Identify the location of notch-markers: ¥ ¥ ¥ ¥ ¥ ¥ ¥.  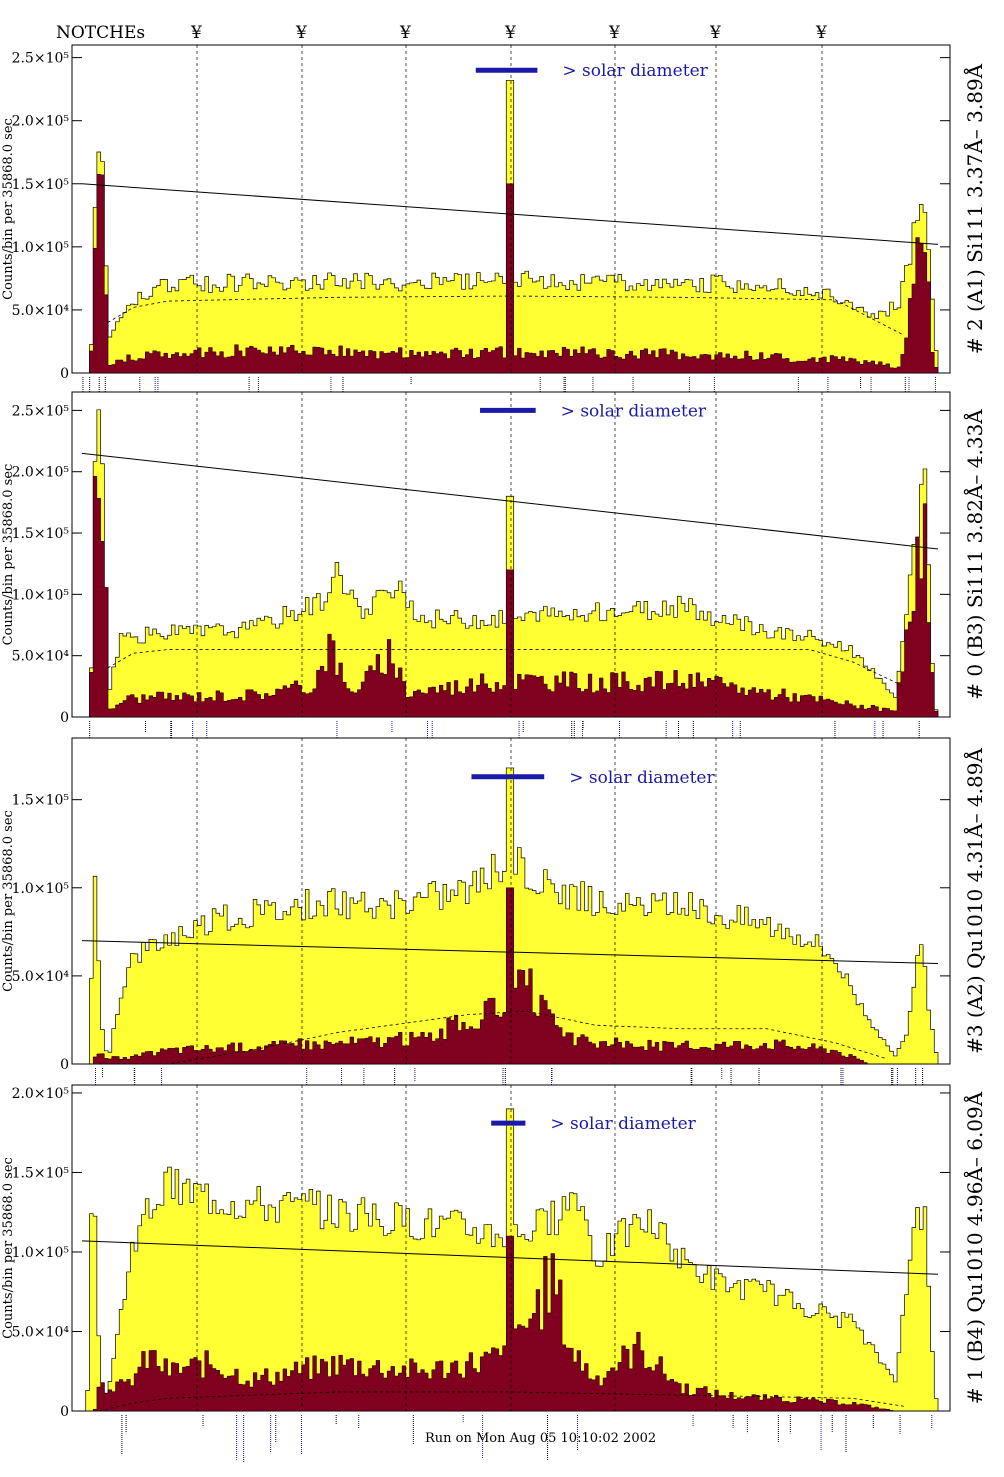
(508, 33).